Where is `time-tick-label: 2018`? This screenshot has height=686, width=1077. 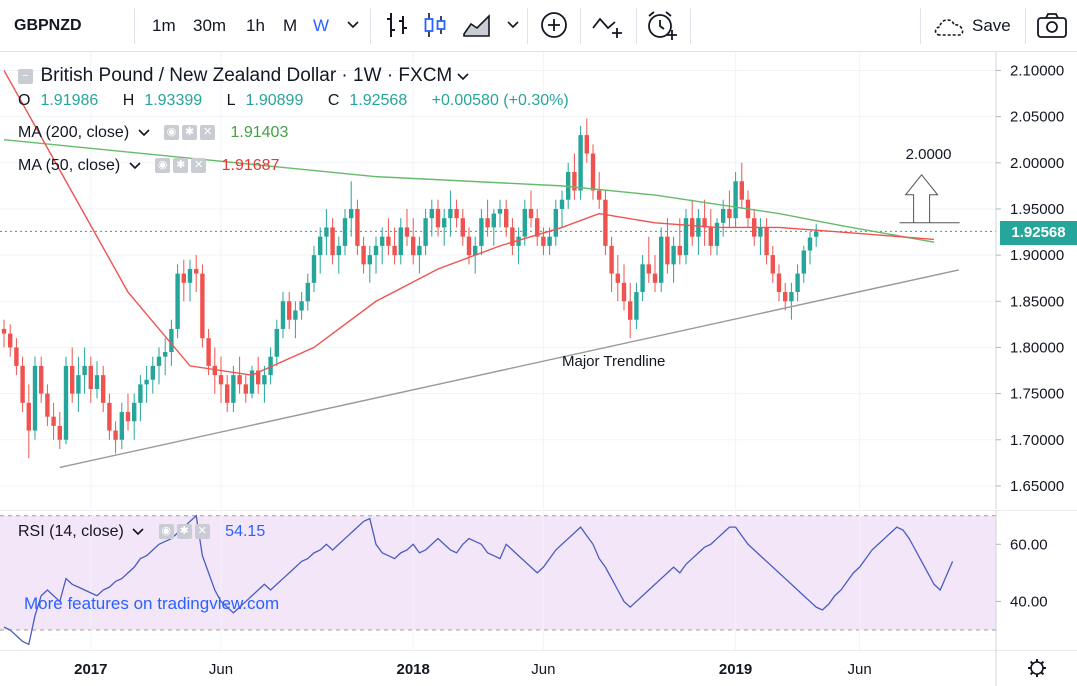
time-tick-label: 2018 is located at coordinates (413, 669).